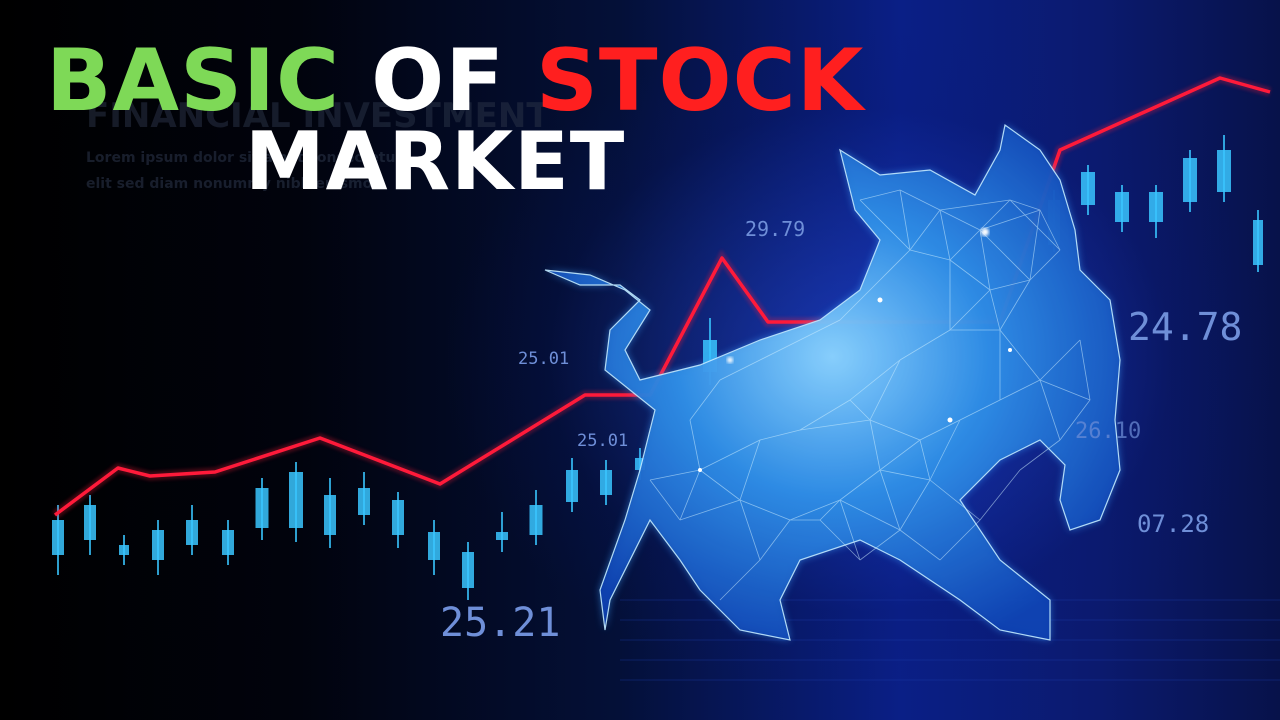 Image resolution: width=1280 pixels, height=720 pixels. What do you see at coordinates (1108, 431) in the screenshot?
I see `price-label: 26.10` at bounding box center [1108, 431].